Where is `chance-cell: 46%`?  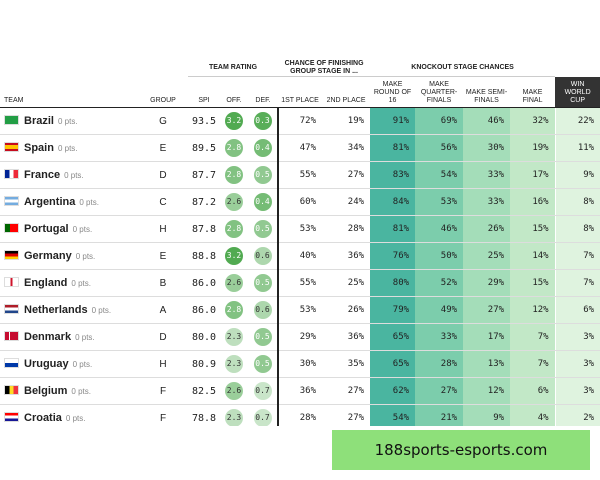
chance-cell: 46% is located at coordinates (487, 121).